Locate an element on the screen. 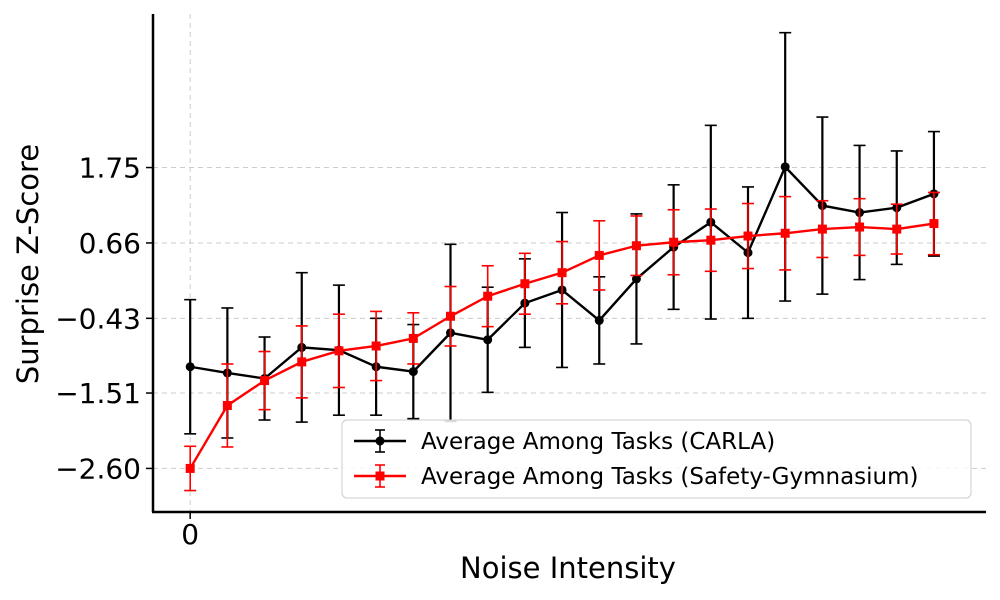 This screenshot has height=600, width=1000. legend-box is located at coordinates (656, 459).